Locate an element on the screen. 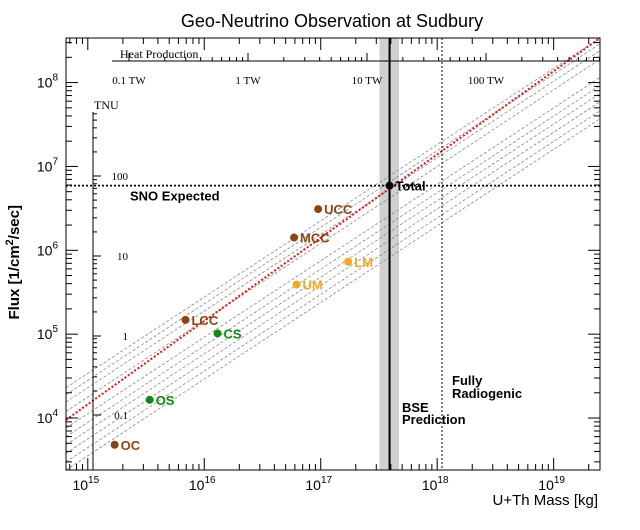 Image resolution: width=640 pixels, height=530 pixels. tnu-axis-title: TNU is located at coordinates (106, 105).